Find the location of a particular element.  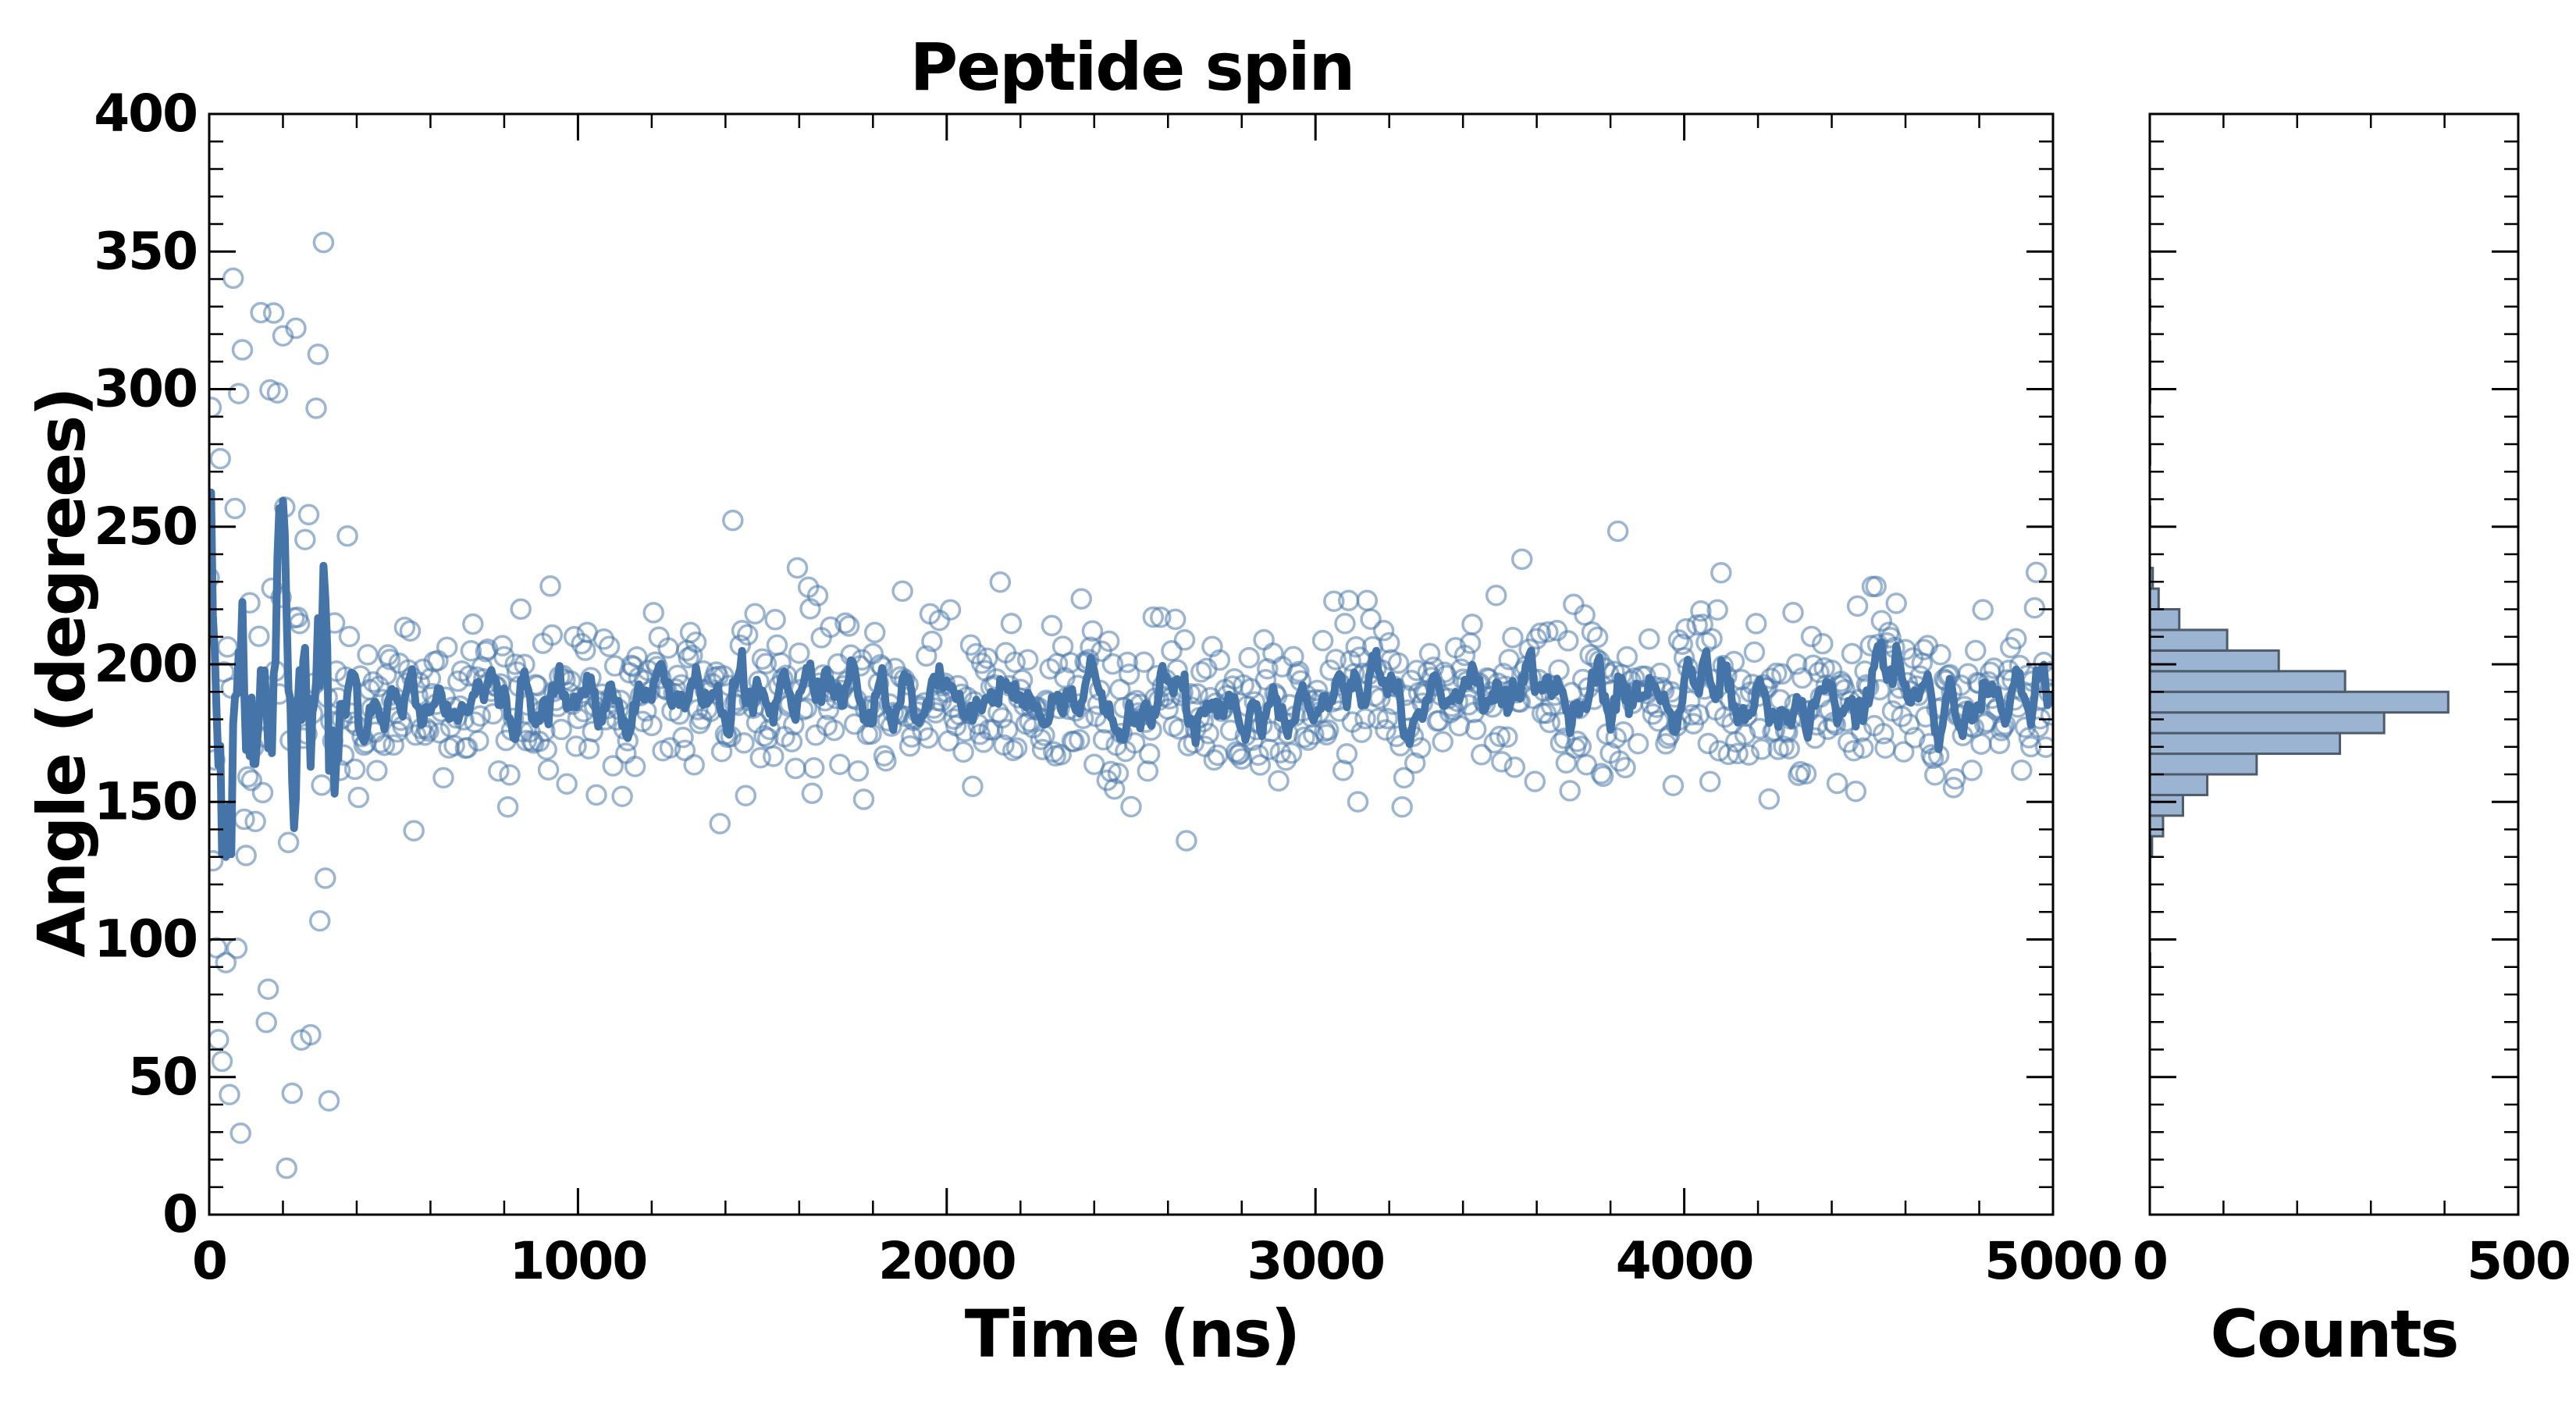

y-tick-label: 250 is located at coordinates (145, 526).